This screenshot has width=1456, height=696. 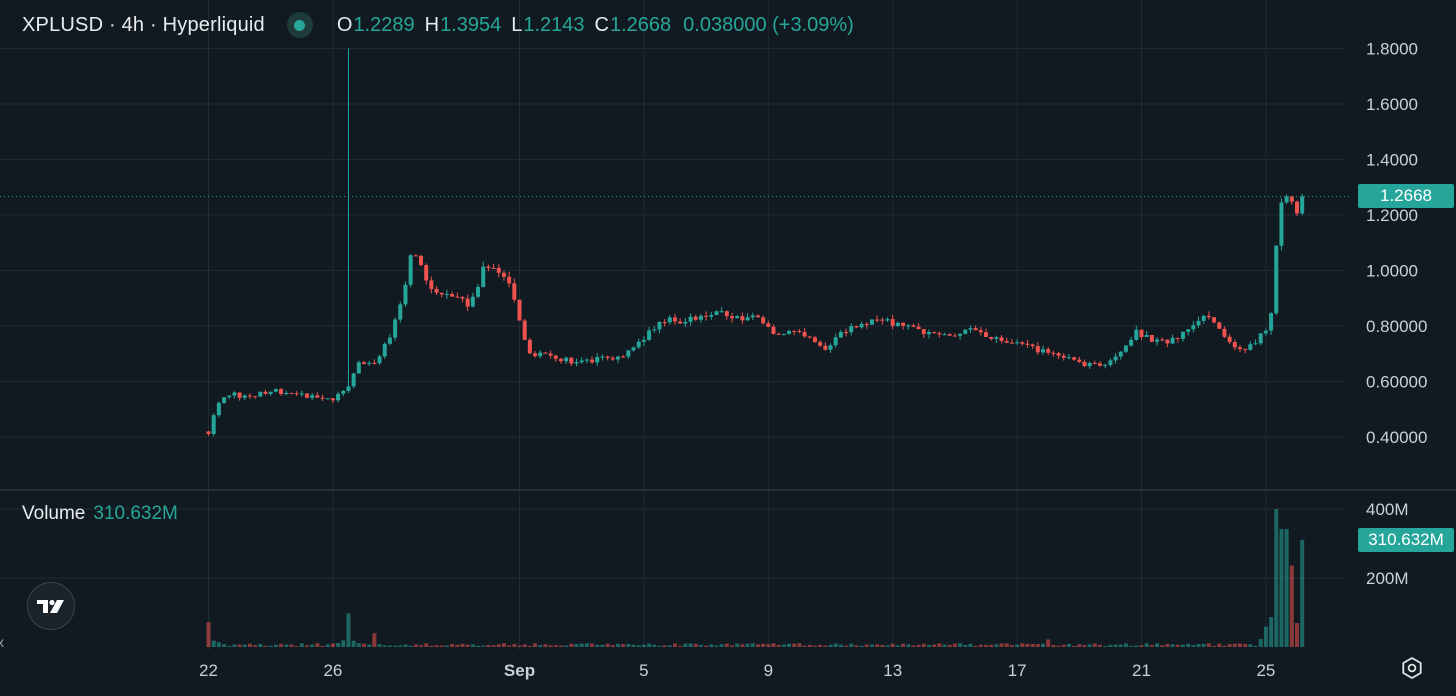 I want to click on close-icon: x, so click(x=2, y=642).